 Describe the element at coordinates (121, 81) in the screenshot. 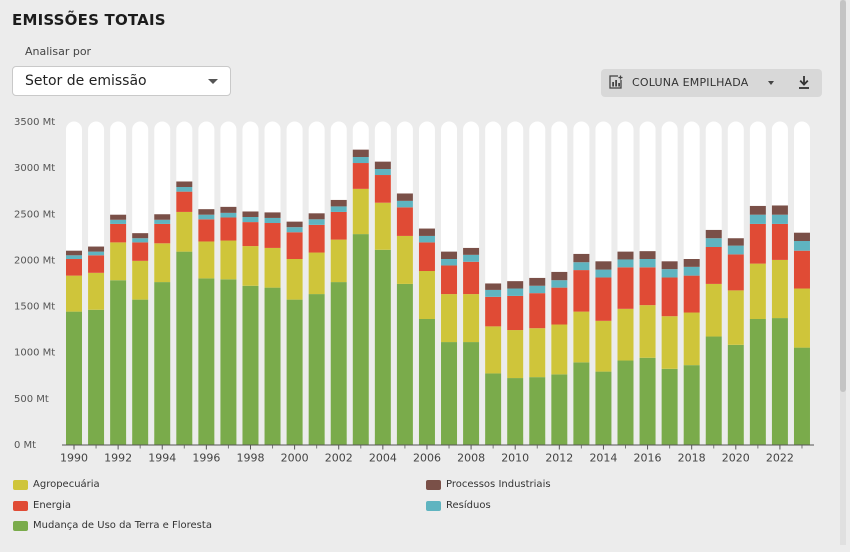

I see `analyze-by-select: Setor de emissão` at that location.